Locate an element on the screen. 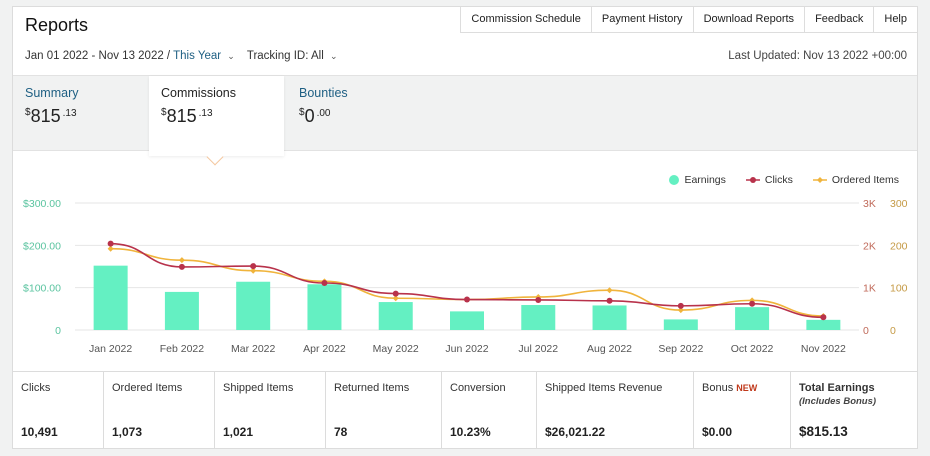 This screenshot has width=930, height=456. earnings-swatch is located at coordinates (674, 180).